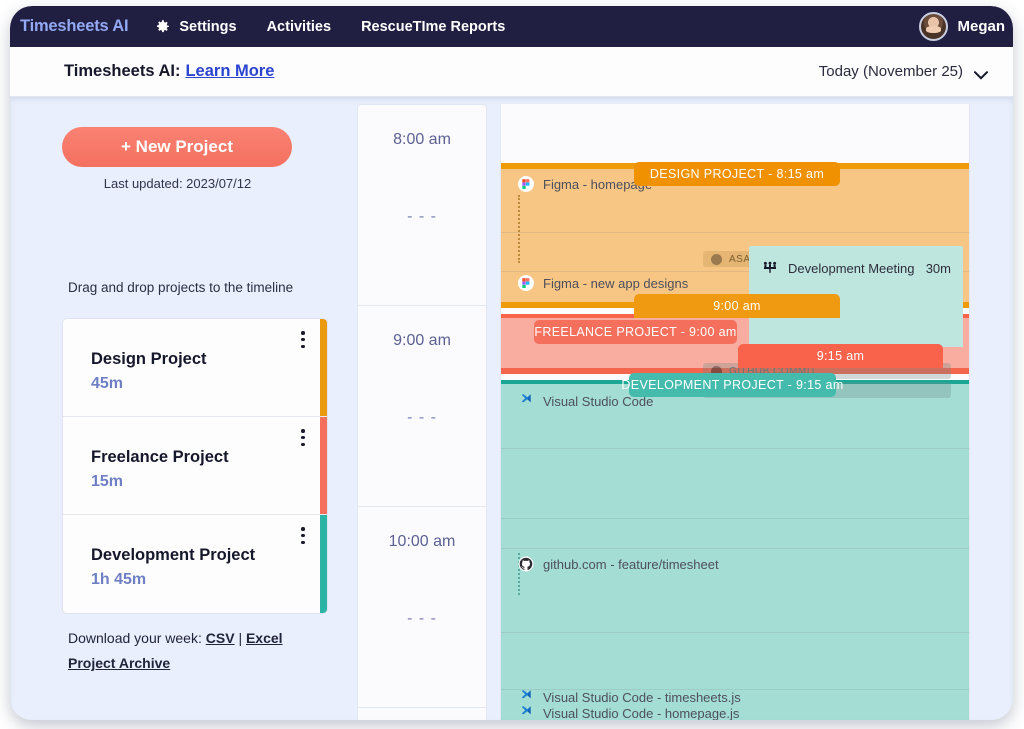 The height and width of the screenshot is (729, 1024). I want to click on right-empty-pane, so click(991, 408).